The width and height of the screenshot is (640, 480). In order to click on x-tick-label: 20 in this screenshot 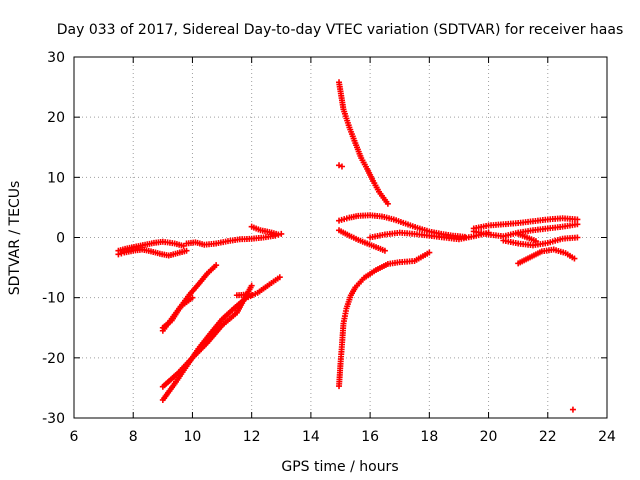, I will do `click(489, 437)`.